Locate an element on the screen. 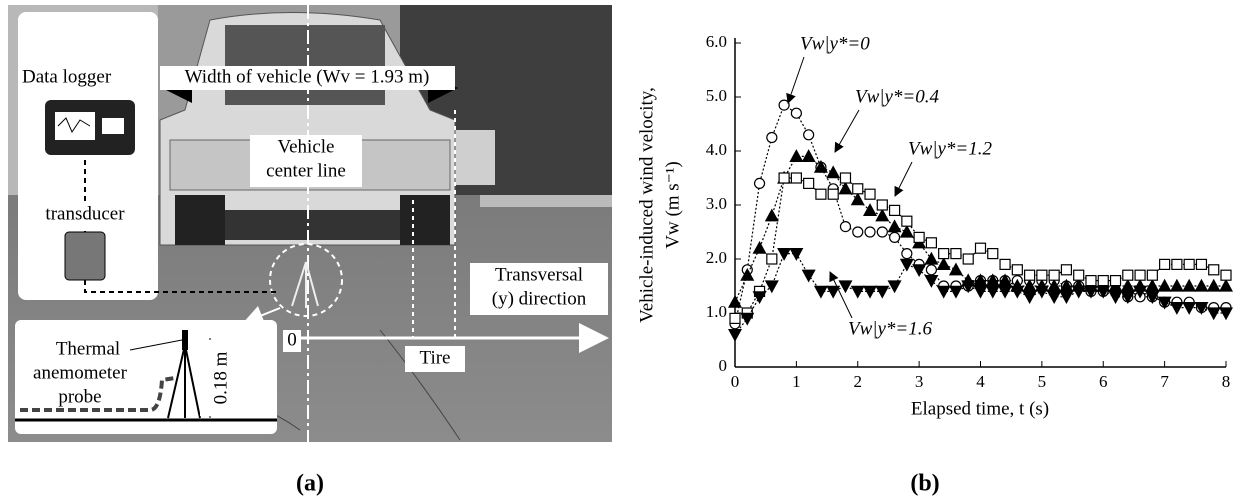 This screenshot has height=500, width=1236. x-tick-label: 2 is located at coordinates (858, 381).